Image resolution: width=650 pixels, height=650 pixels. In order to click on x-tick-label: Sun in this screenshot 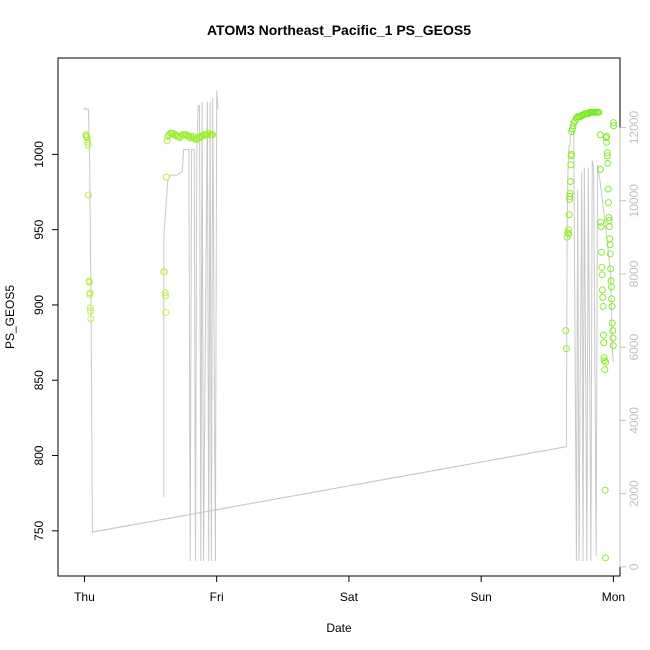, I will do `click(480, 597)`.